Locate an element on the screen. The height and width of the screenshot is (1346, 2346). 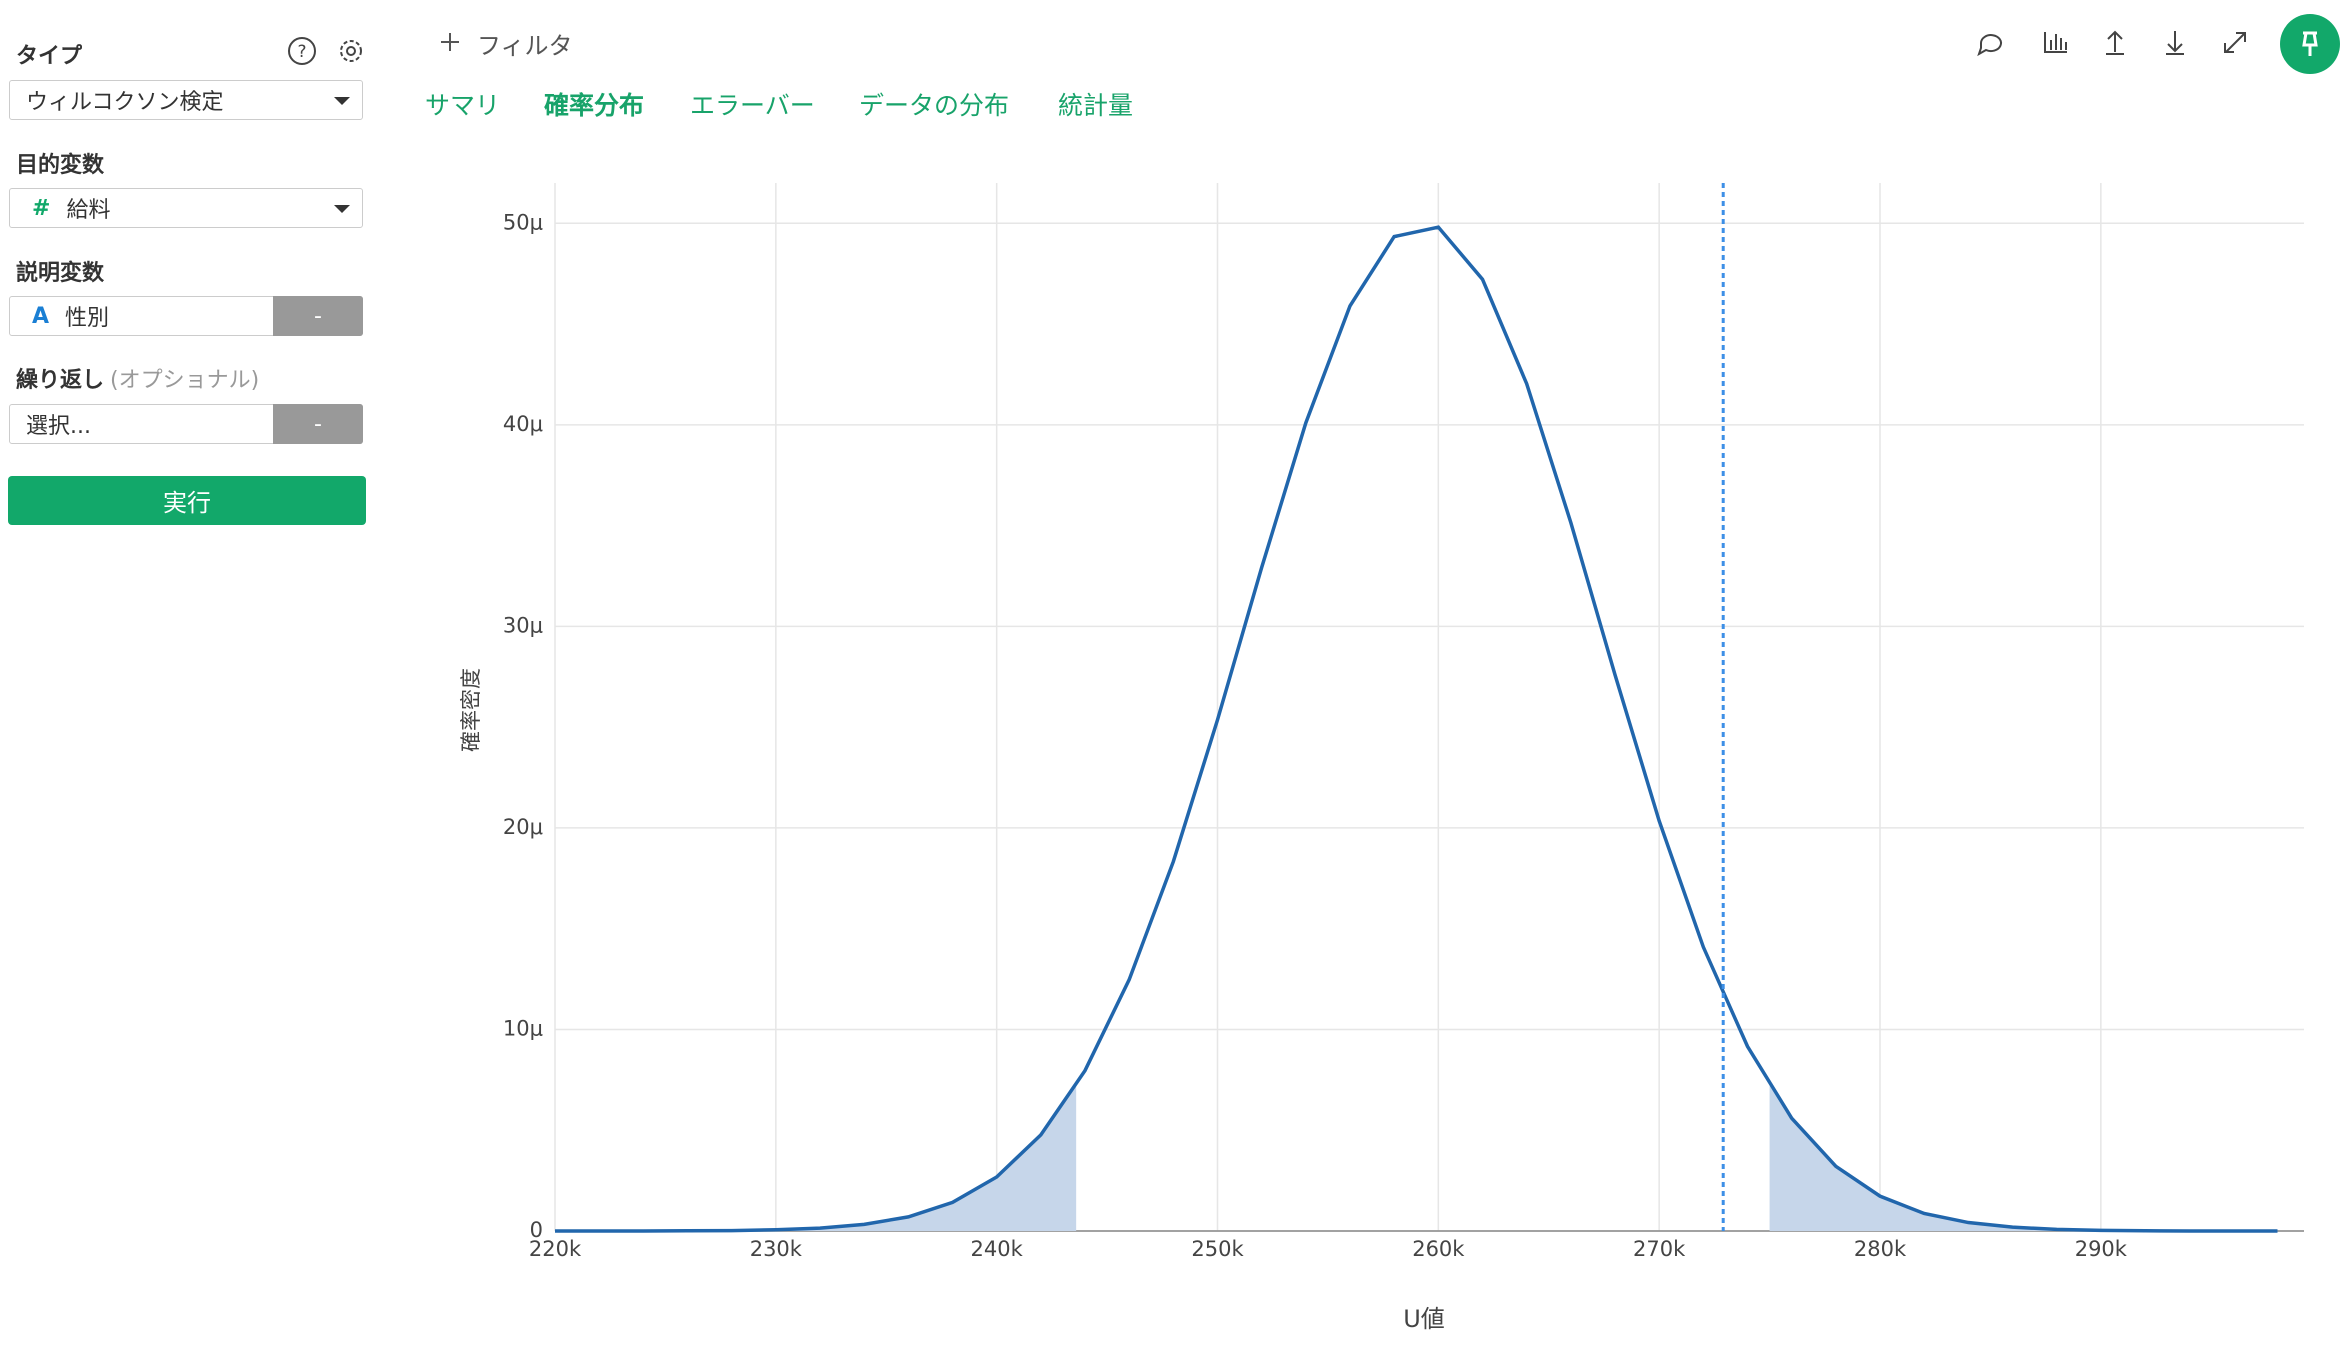
type-label: タイプ is located at coordinates (49, 56).